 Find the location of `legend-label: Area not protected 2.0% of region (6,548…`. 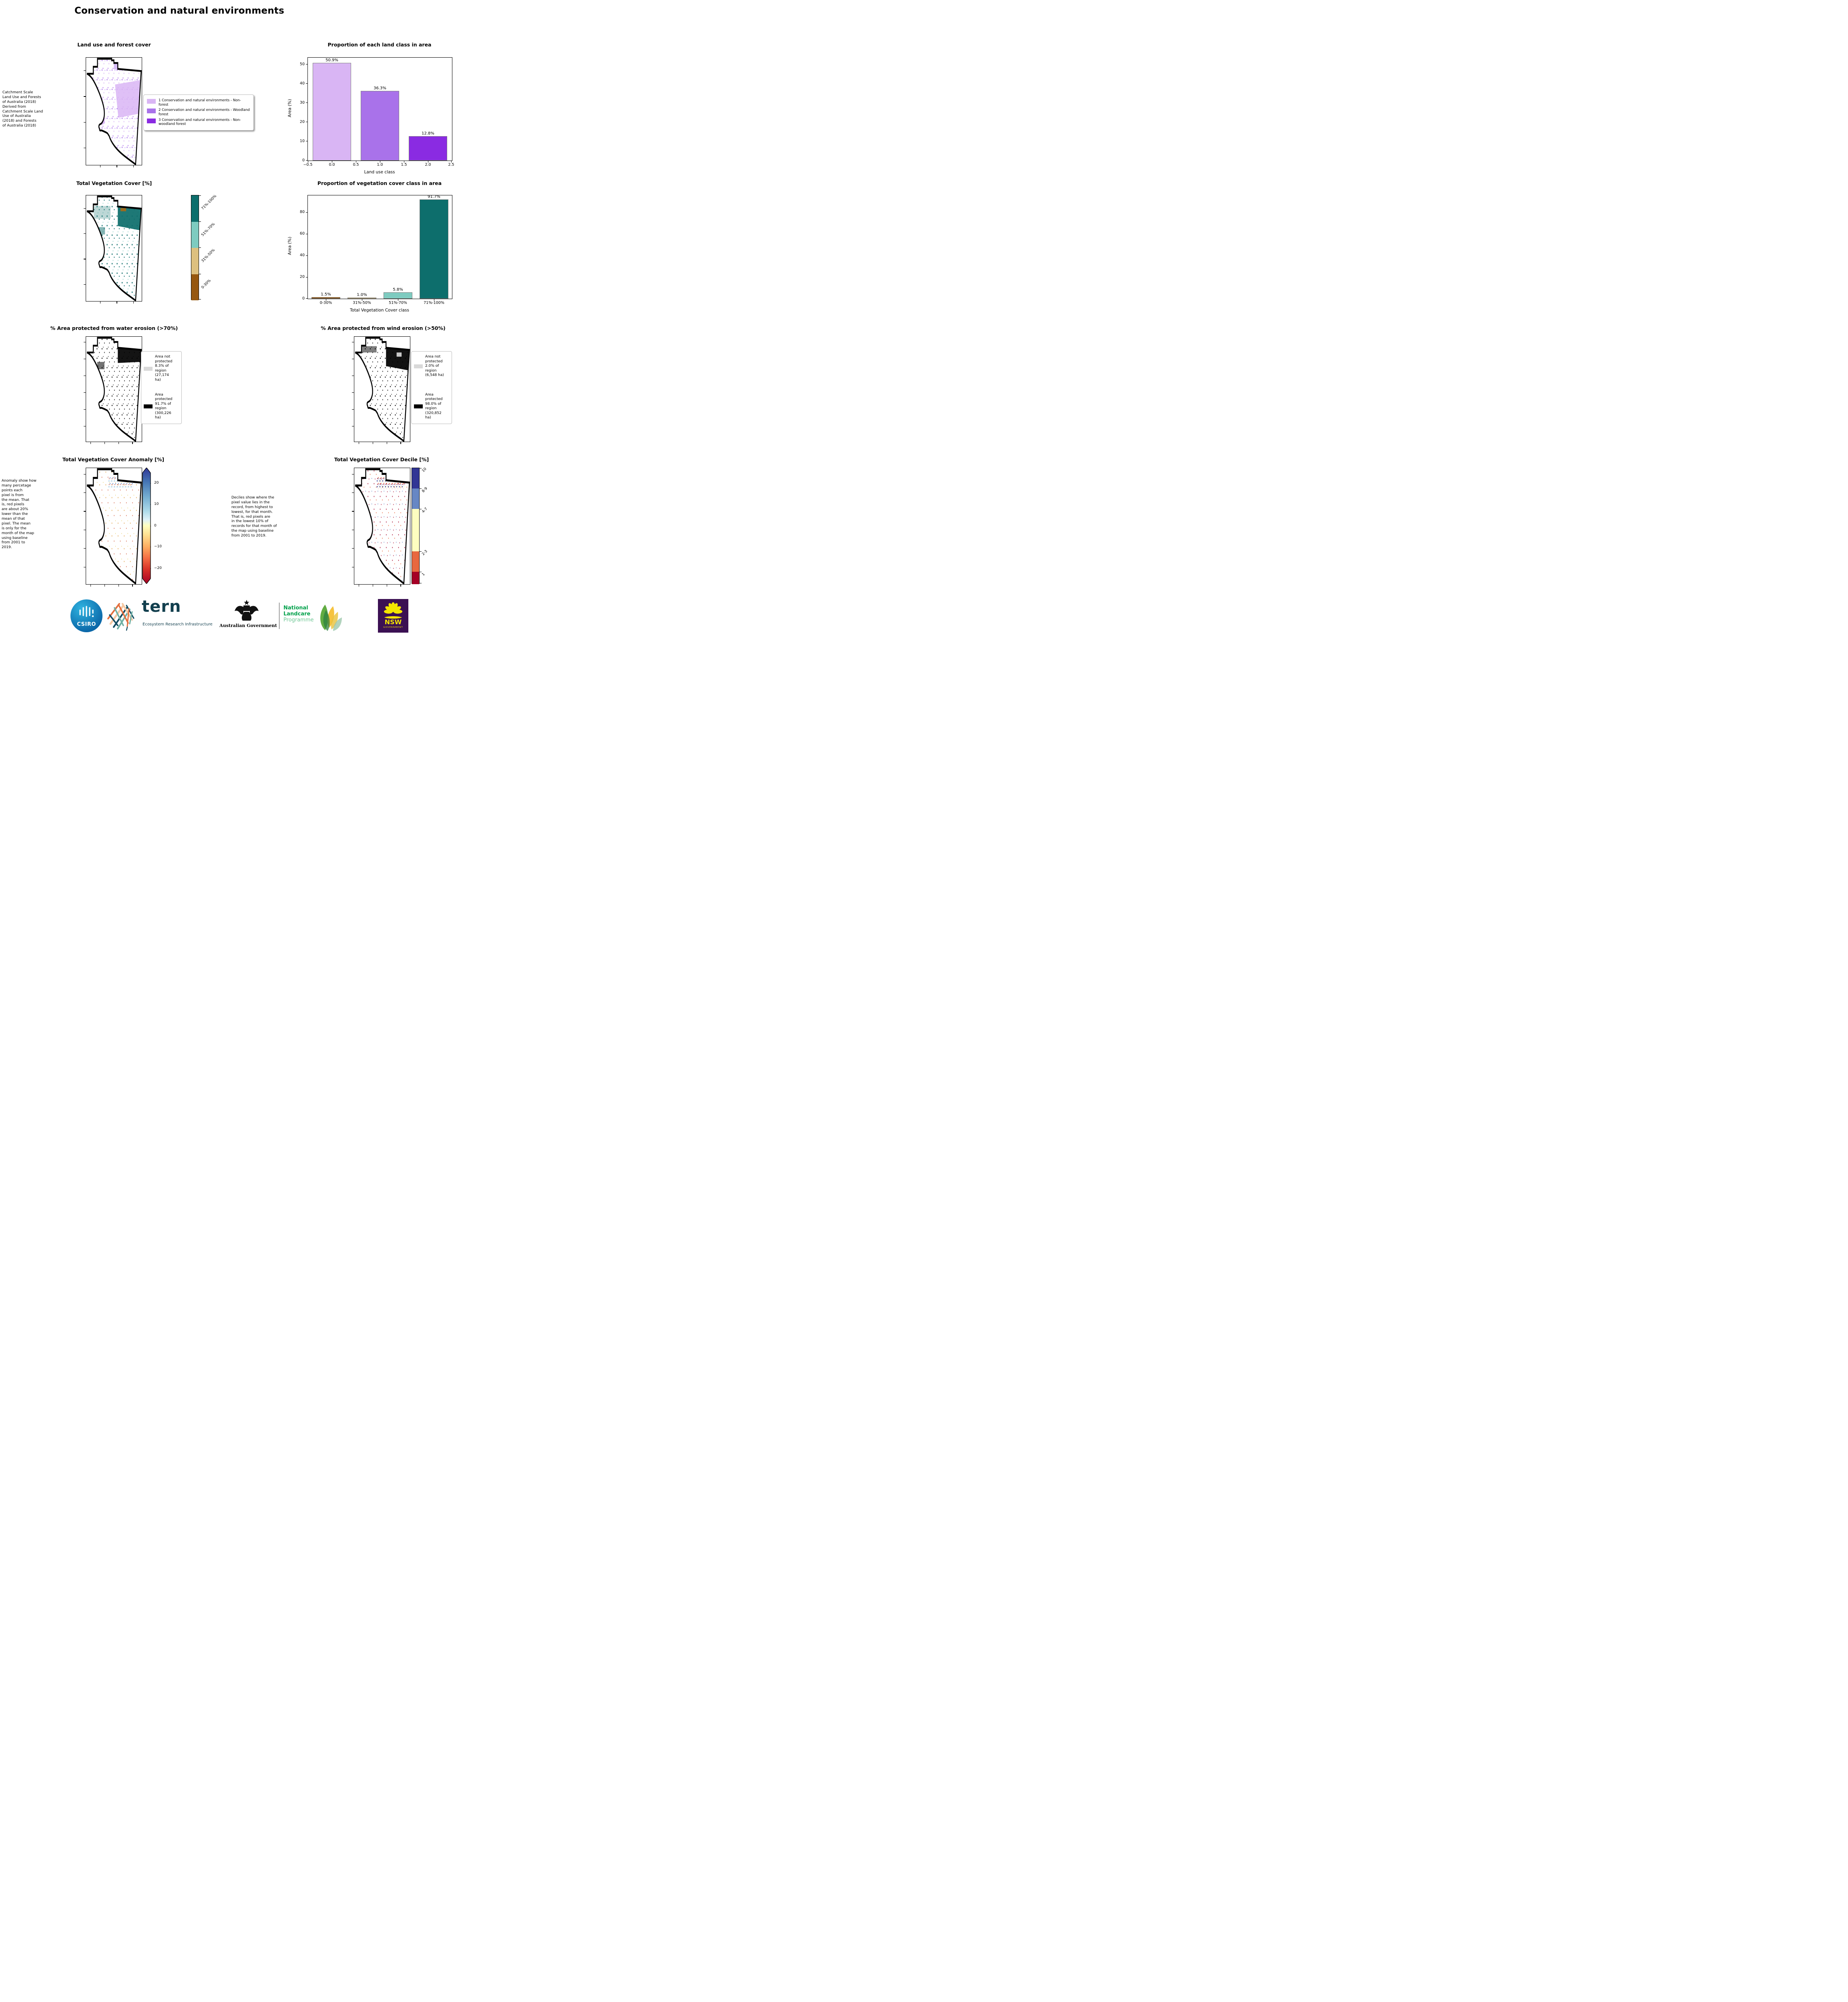

legend-label: Area not protected 2.0% of region (6,548… is located at coordinates (434, 366).